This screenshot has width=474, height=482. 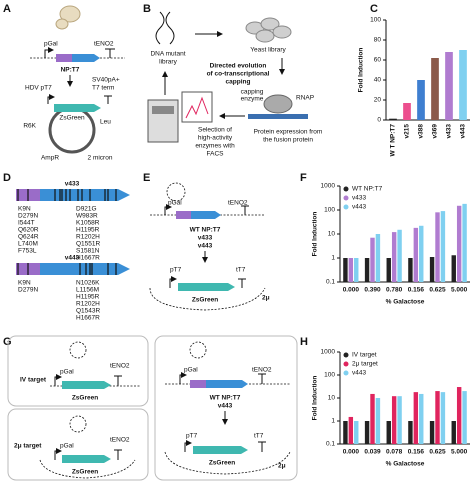 What do you see at coordinates (205, 246) in the screenshot?
I see `variant-label: v443` at bounding box center [205, 246].